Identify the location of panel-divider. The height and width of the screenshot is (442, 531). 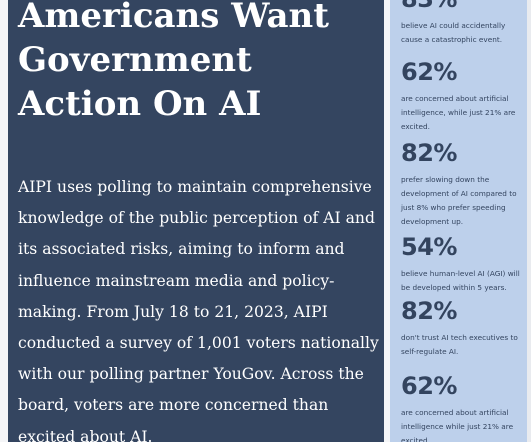
(387, 221).